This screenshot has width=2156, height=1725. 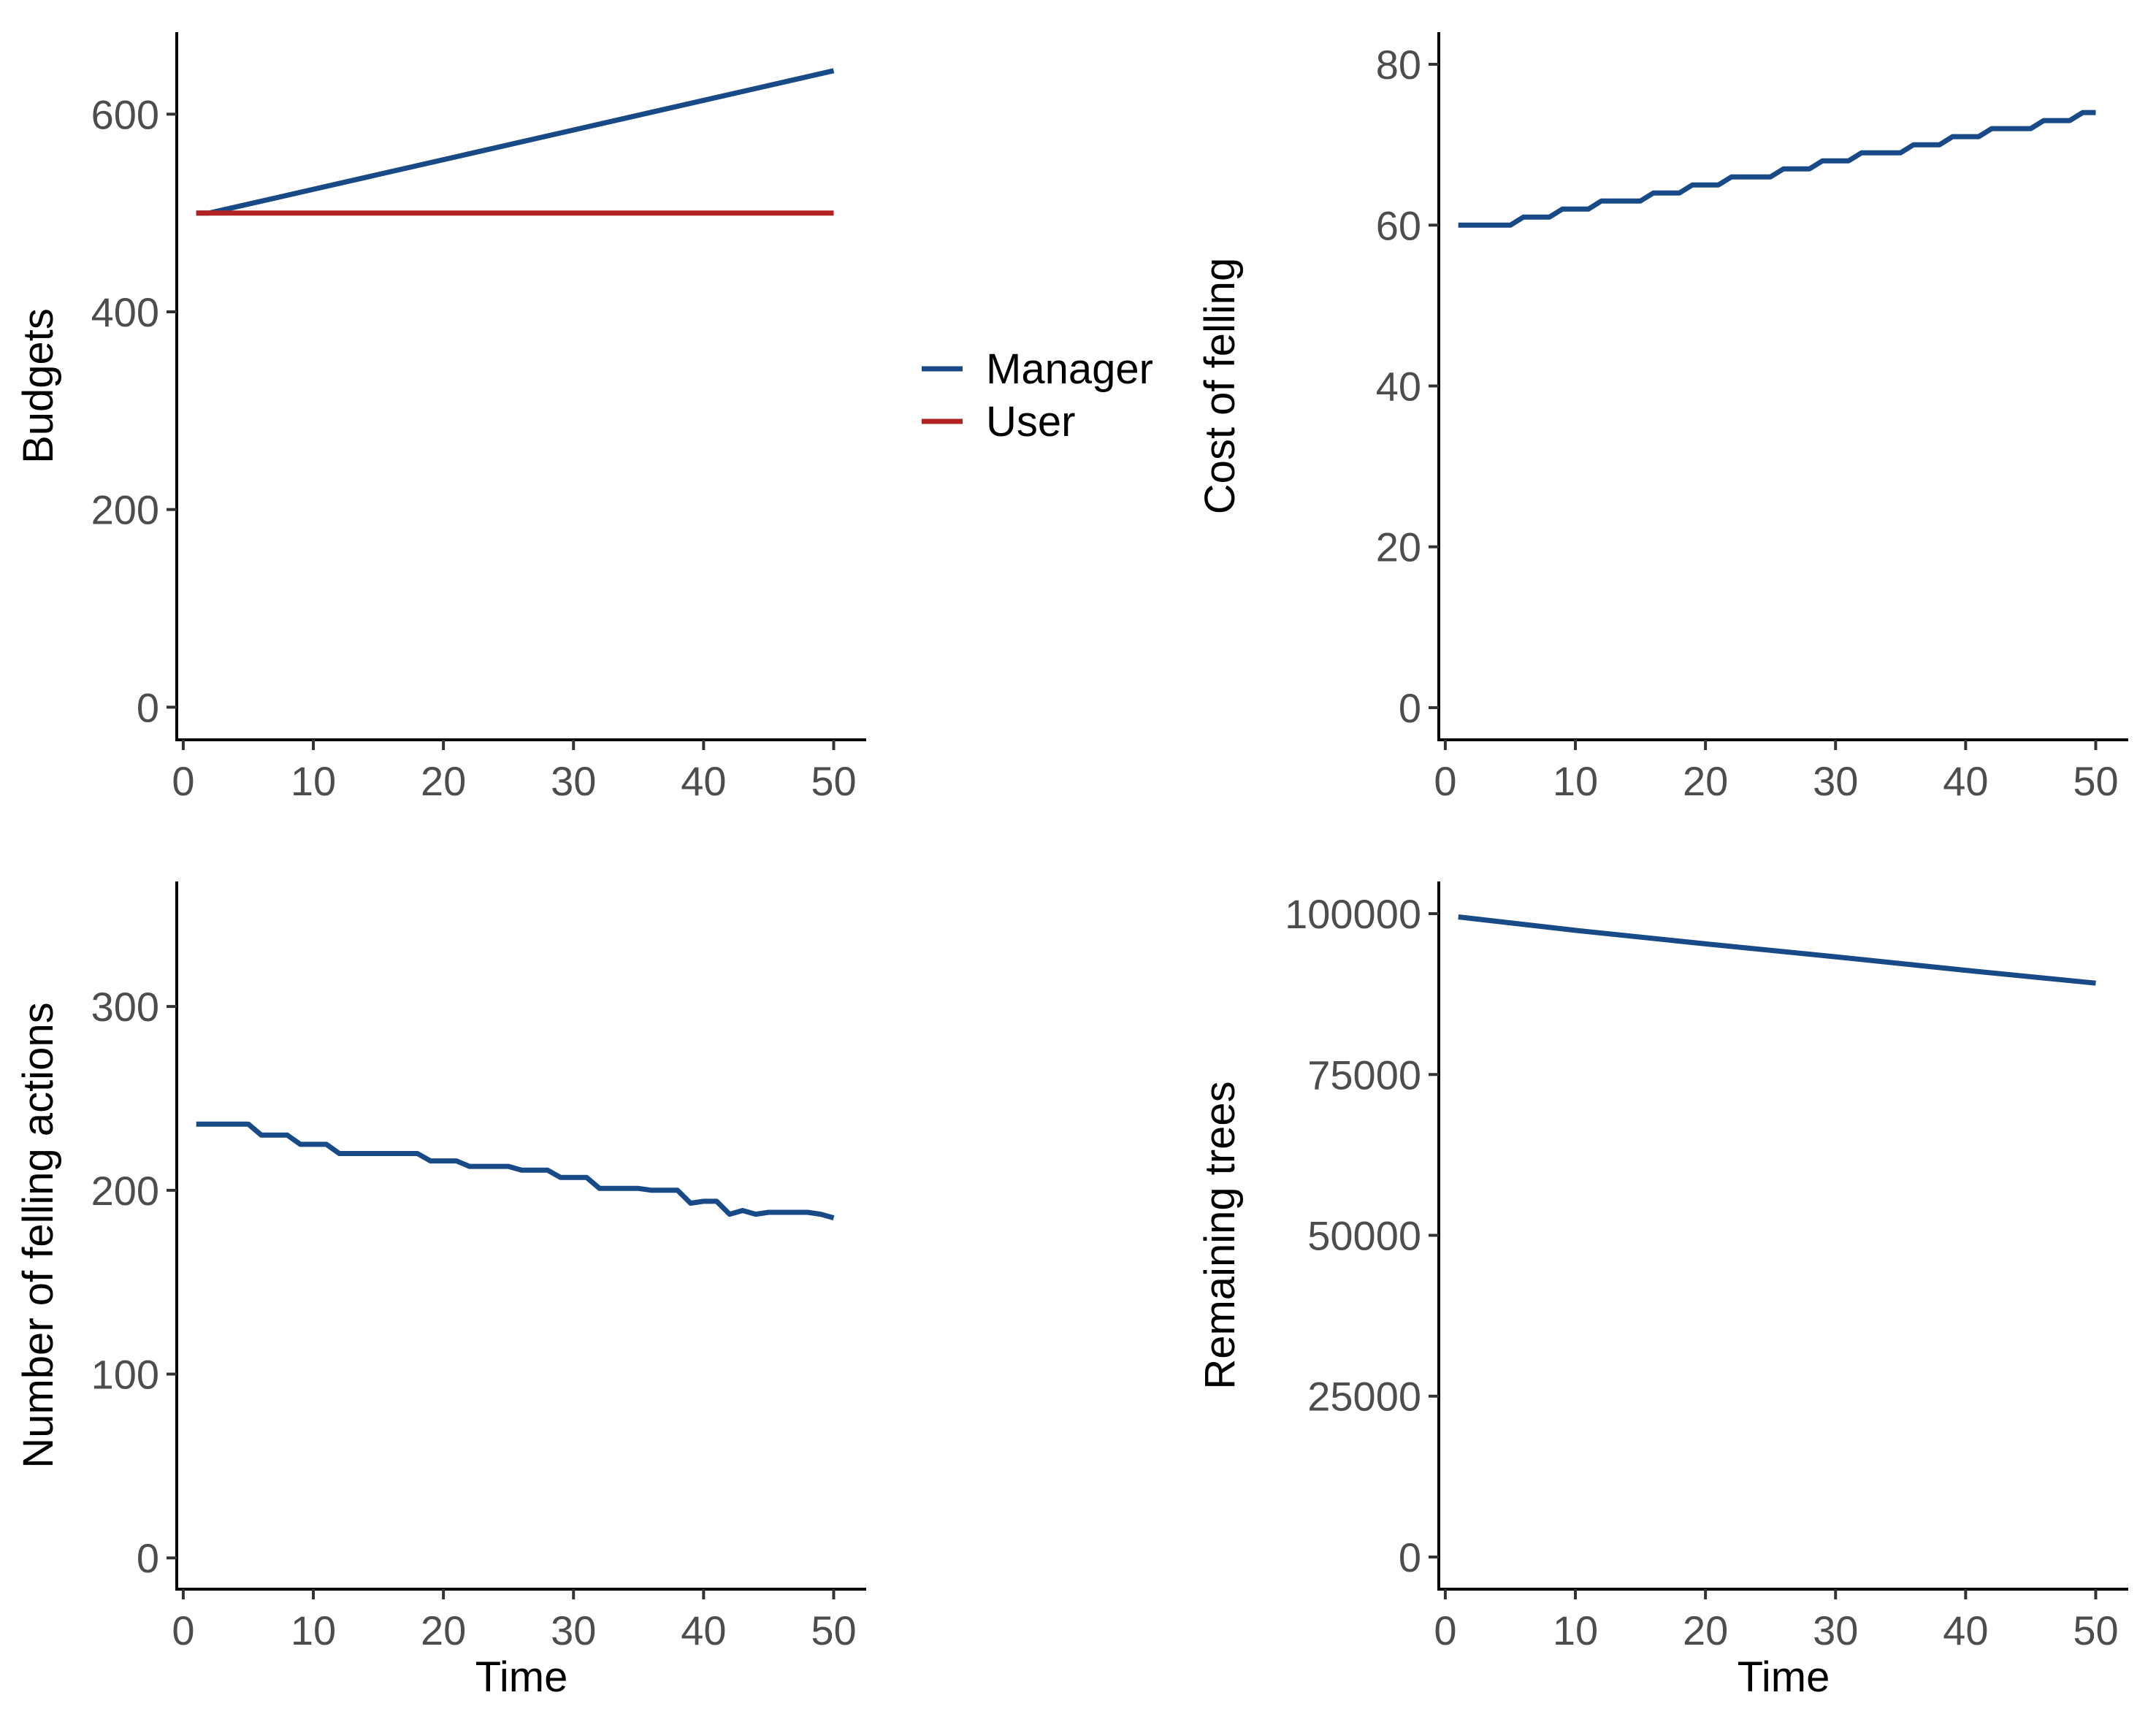 I want to click on y-tick-label: 400, so click(x=125, y=312).